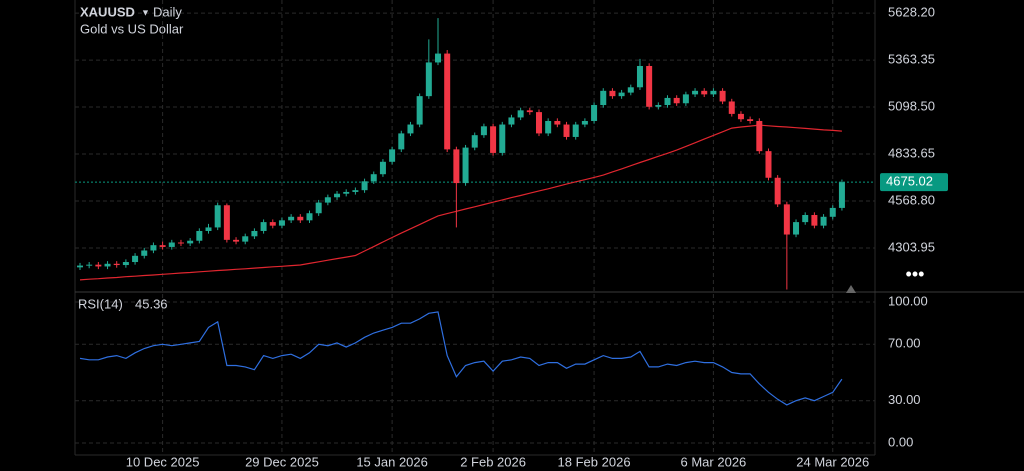  Describe the element at coordinates (167, 11) in the screenshot. I see `interval: Daily` at that location.